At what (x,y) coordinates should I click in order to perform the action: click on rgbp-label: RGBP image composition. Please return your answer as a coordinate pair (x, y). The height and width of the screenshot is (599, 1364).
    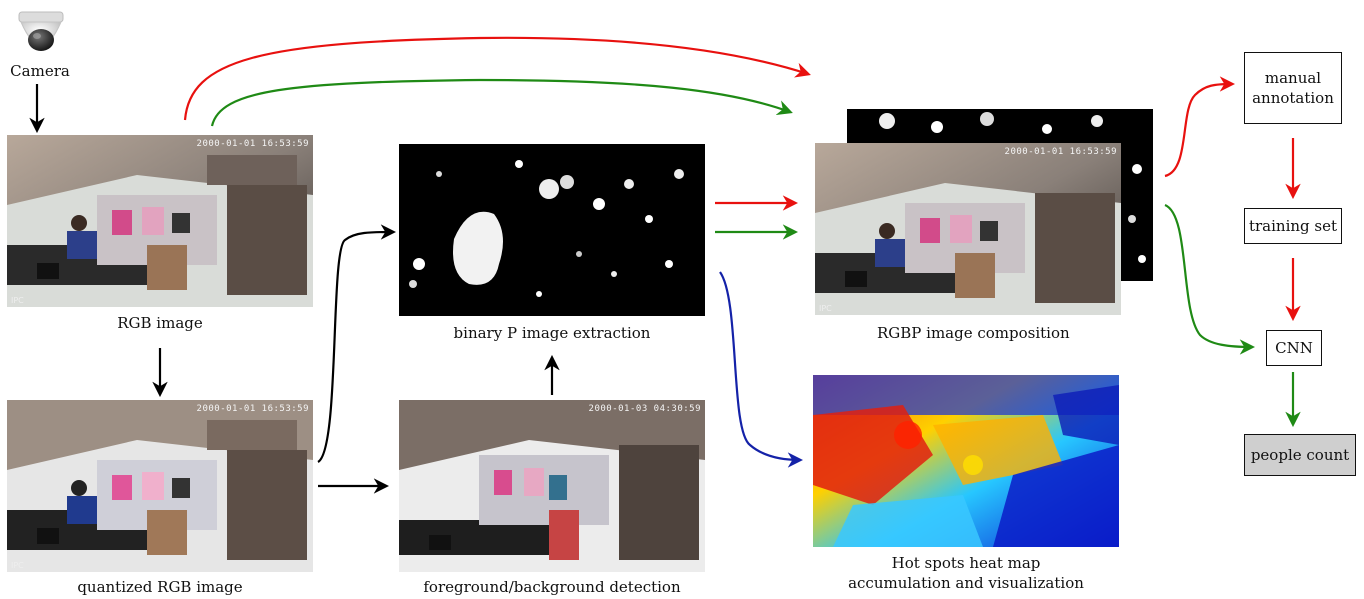
    Looking at the image, I should click on (973, 333).